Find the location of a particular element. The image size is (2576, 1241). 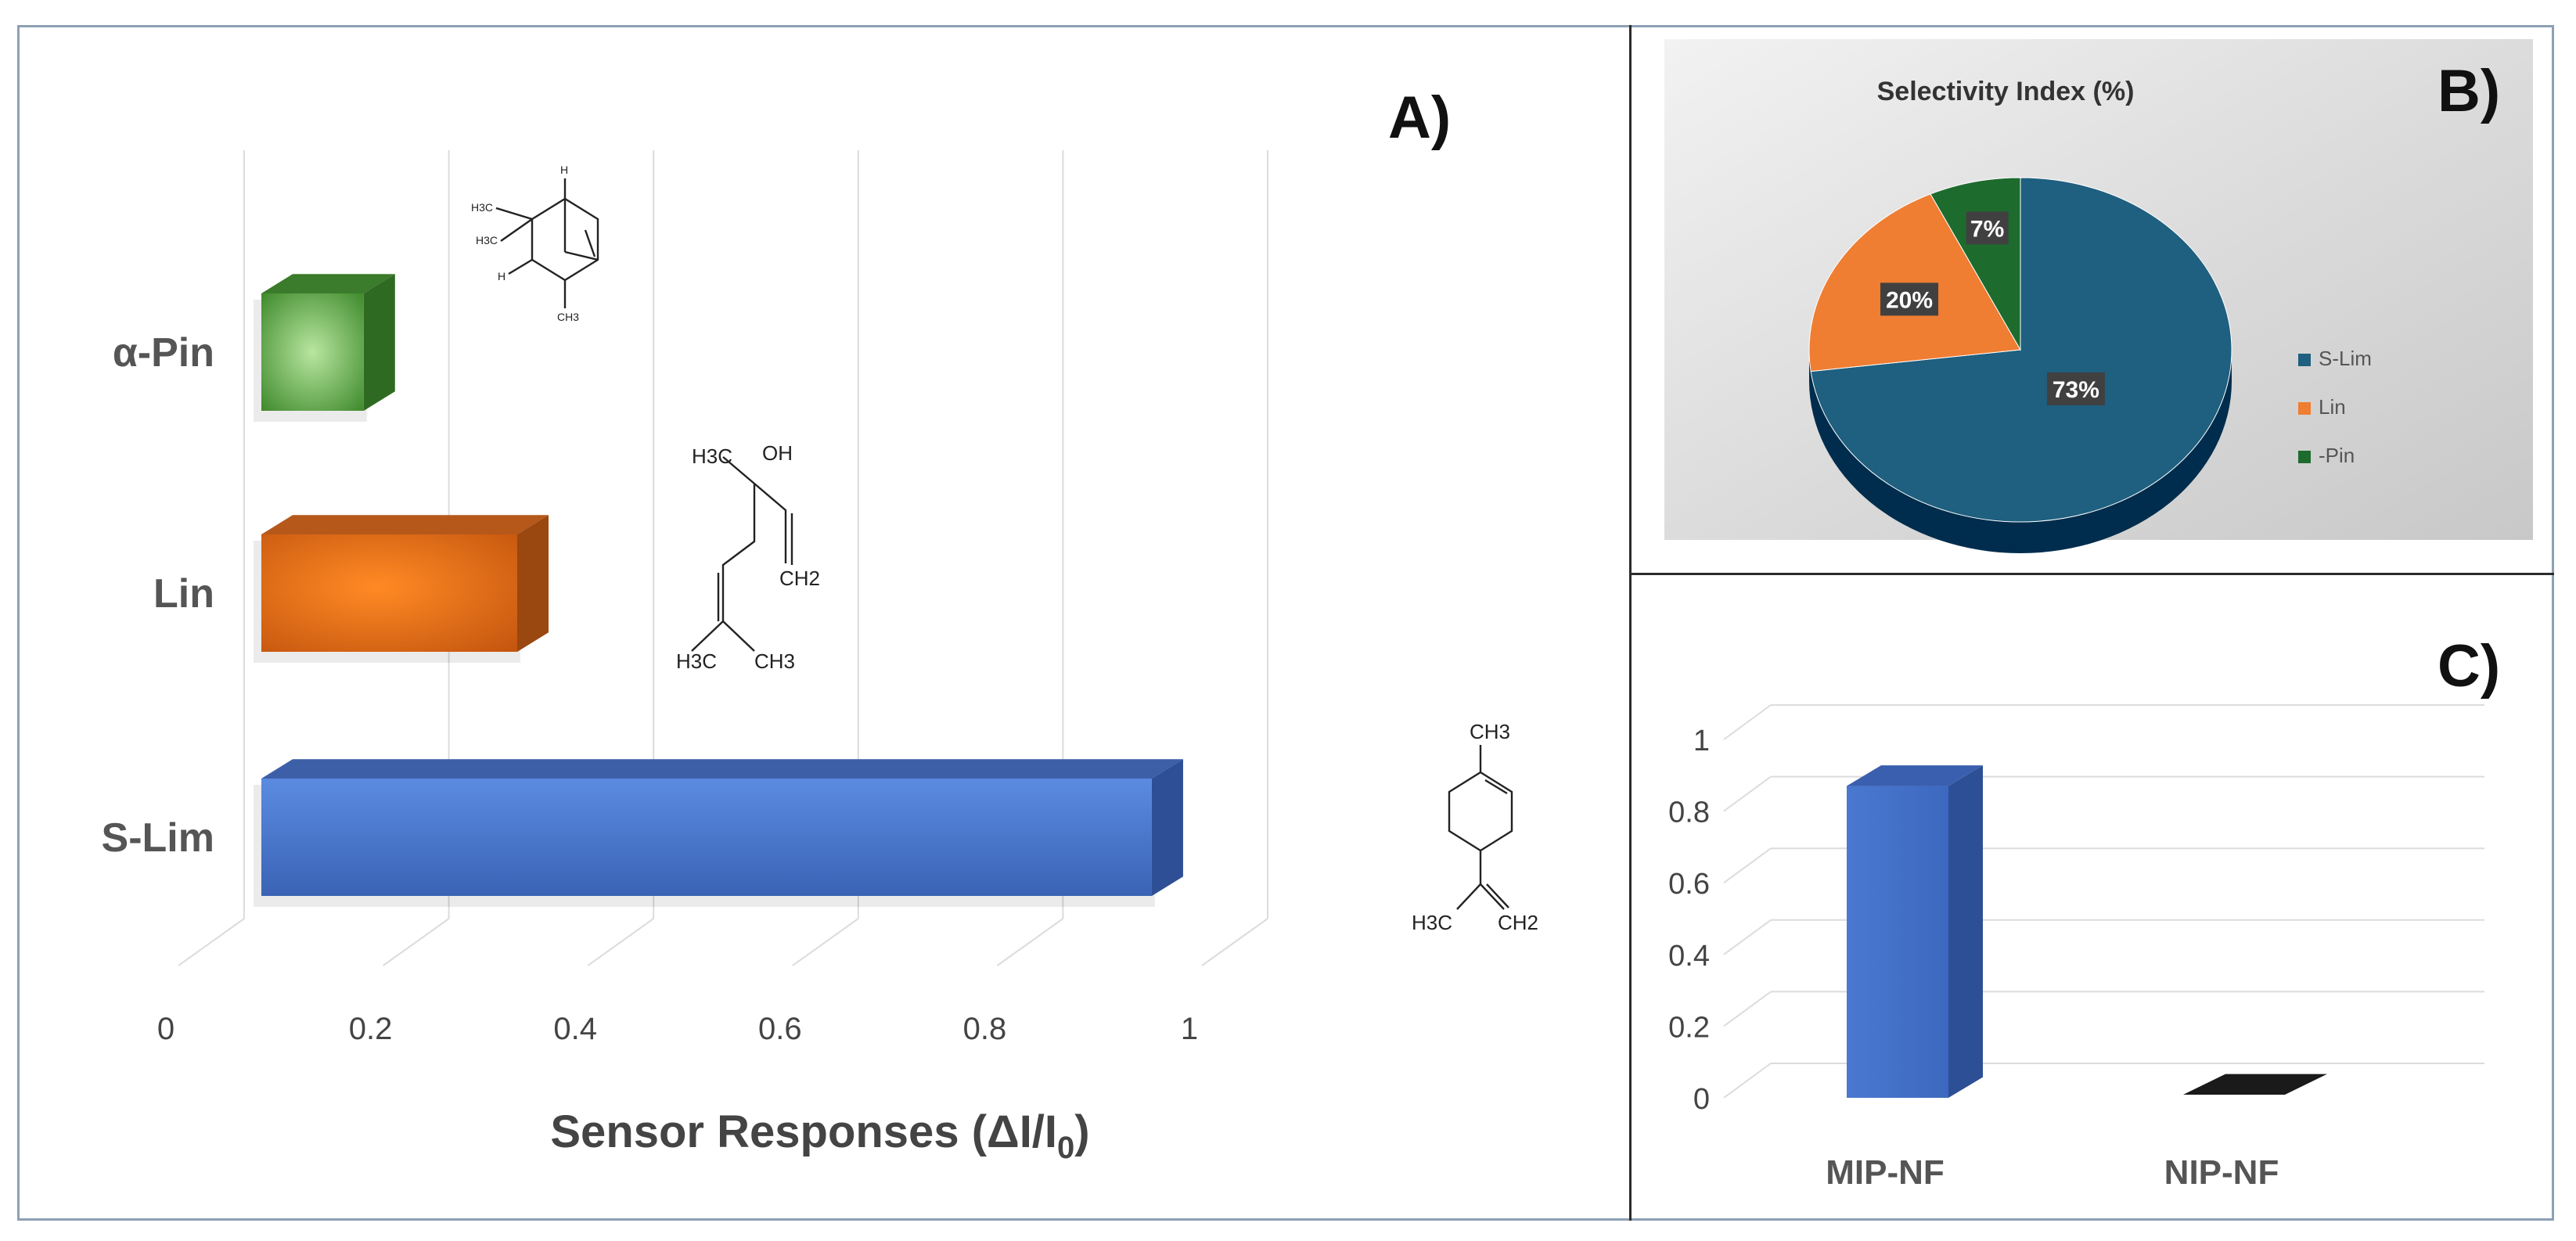

x-categories-c: MIP-NF NIP-NF is located at coordinates (2052, 1172).